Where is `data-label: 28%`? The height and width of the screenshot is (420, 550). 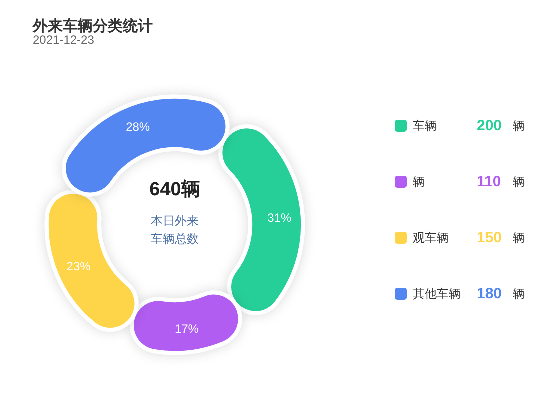 data-label: 28% is located at coordinates (138, 127).